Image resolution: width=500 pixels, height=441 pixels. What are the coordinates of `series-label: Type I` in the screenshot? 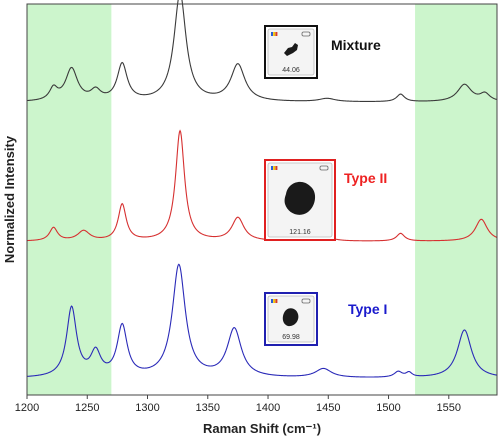 It's located at (367, 309).